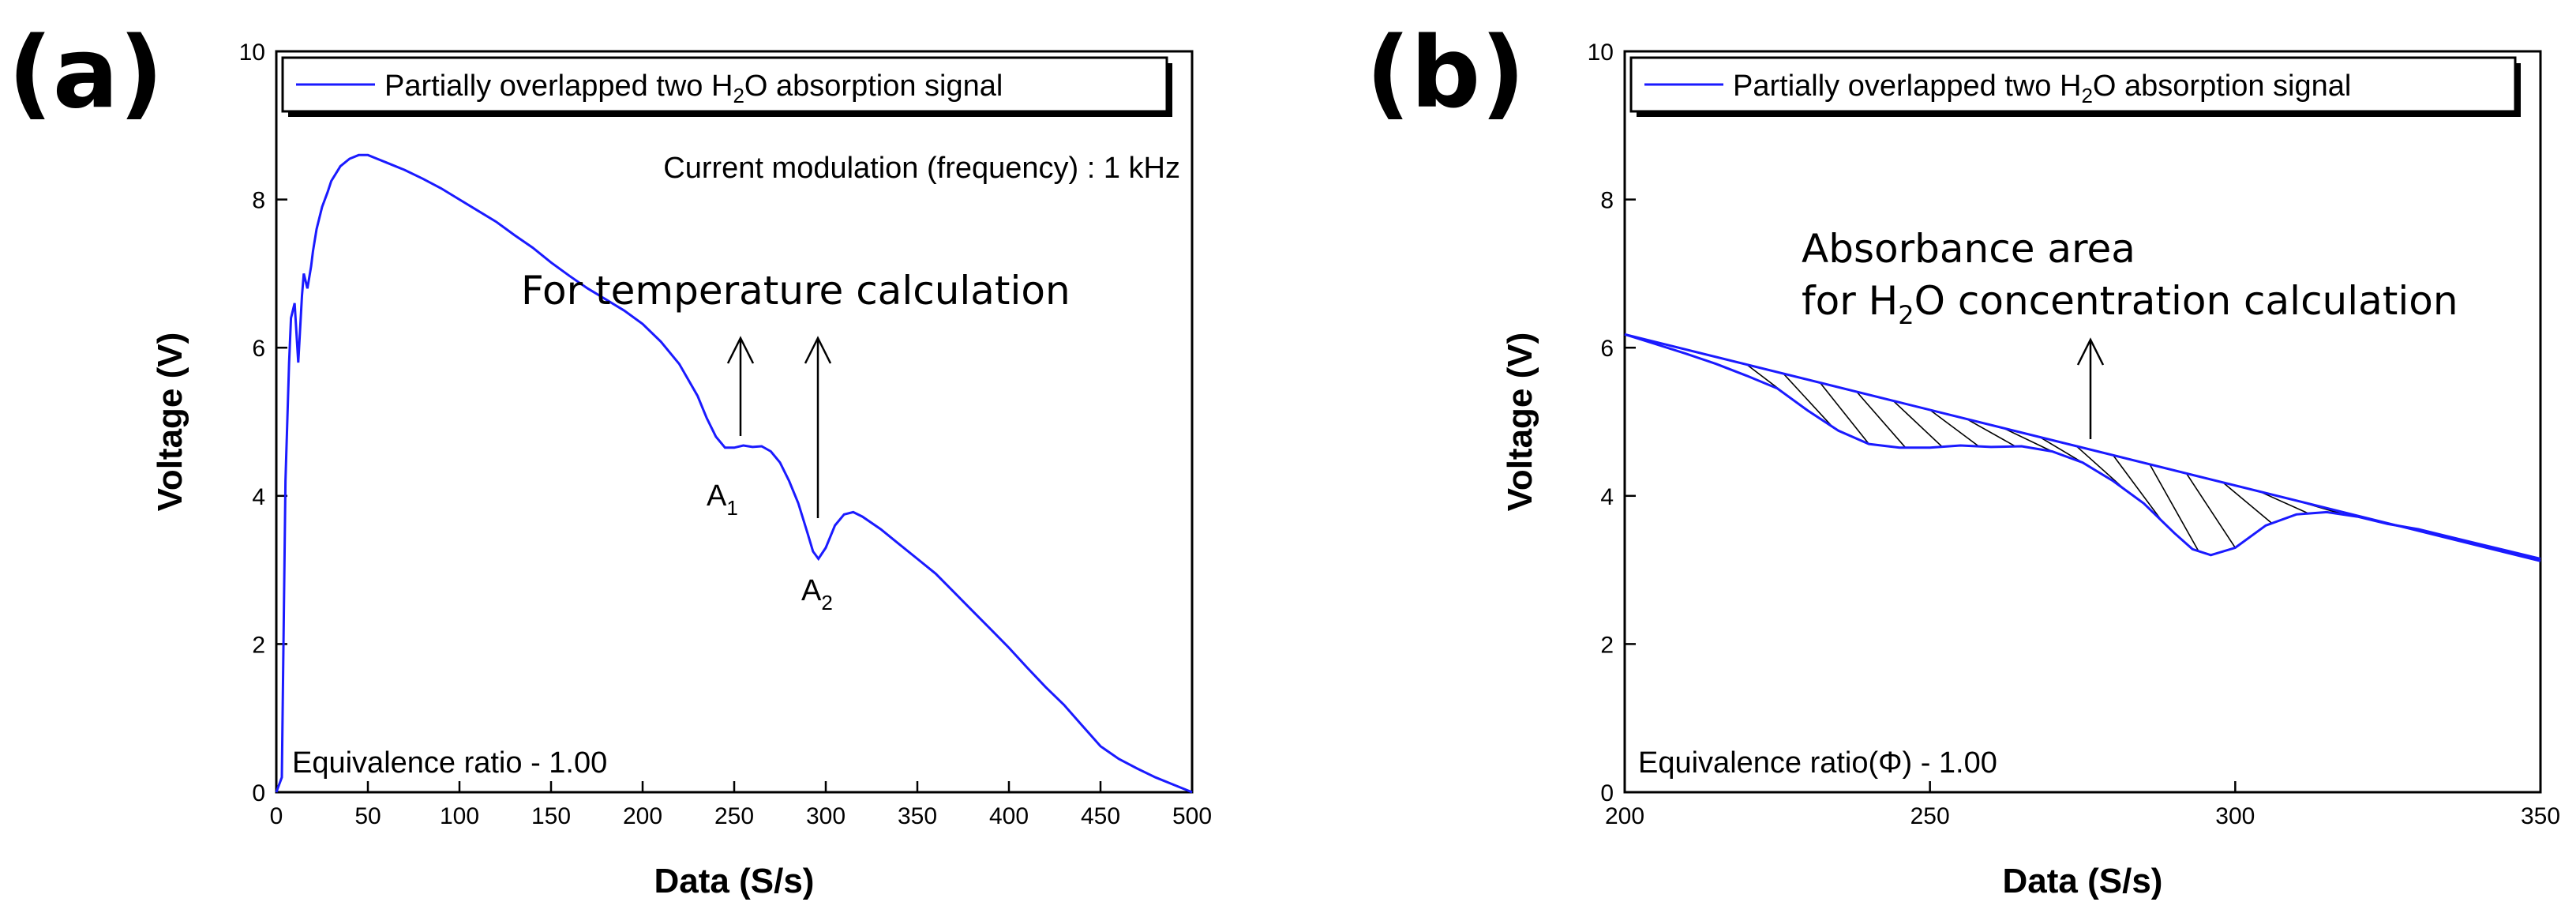 Image resolution: width=2576 pixels, height=917 pixels. What do you see at coordinates (2130, 304) in the screenshot?
I see `annotation-absorbance-line2: for H2O concentration calculation` at bounding box center [2130, 304].